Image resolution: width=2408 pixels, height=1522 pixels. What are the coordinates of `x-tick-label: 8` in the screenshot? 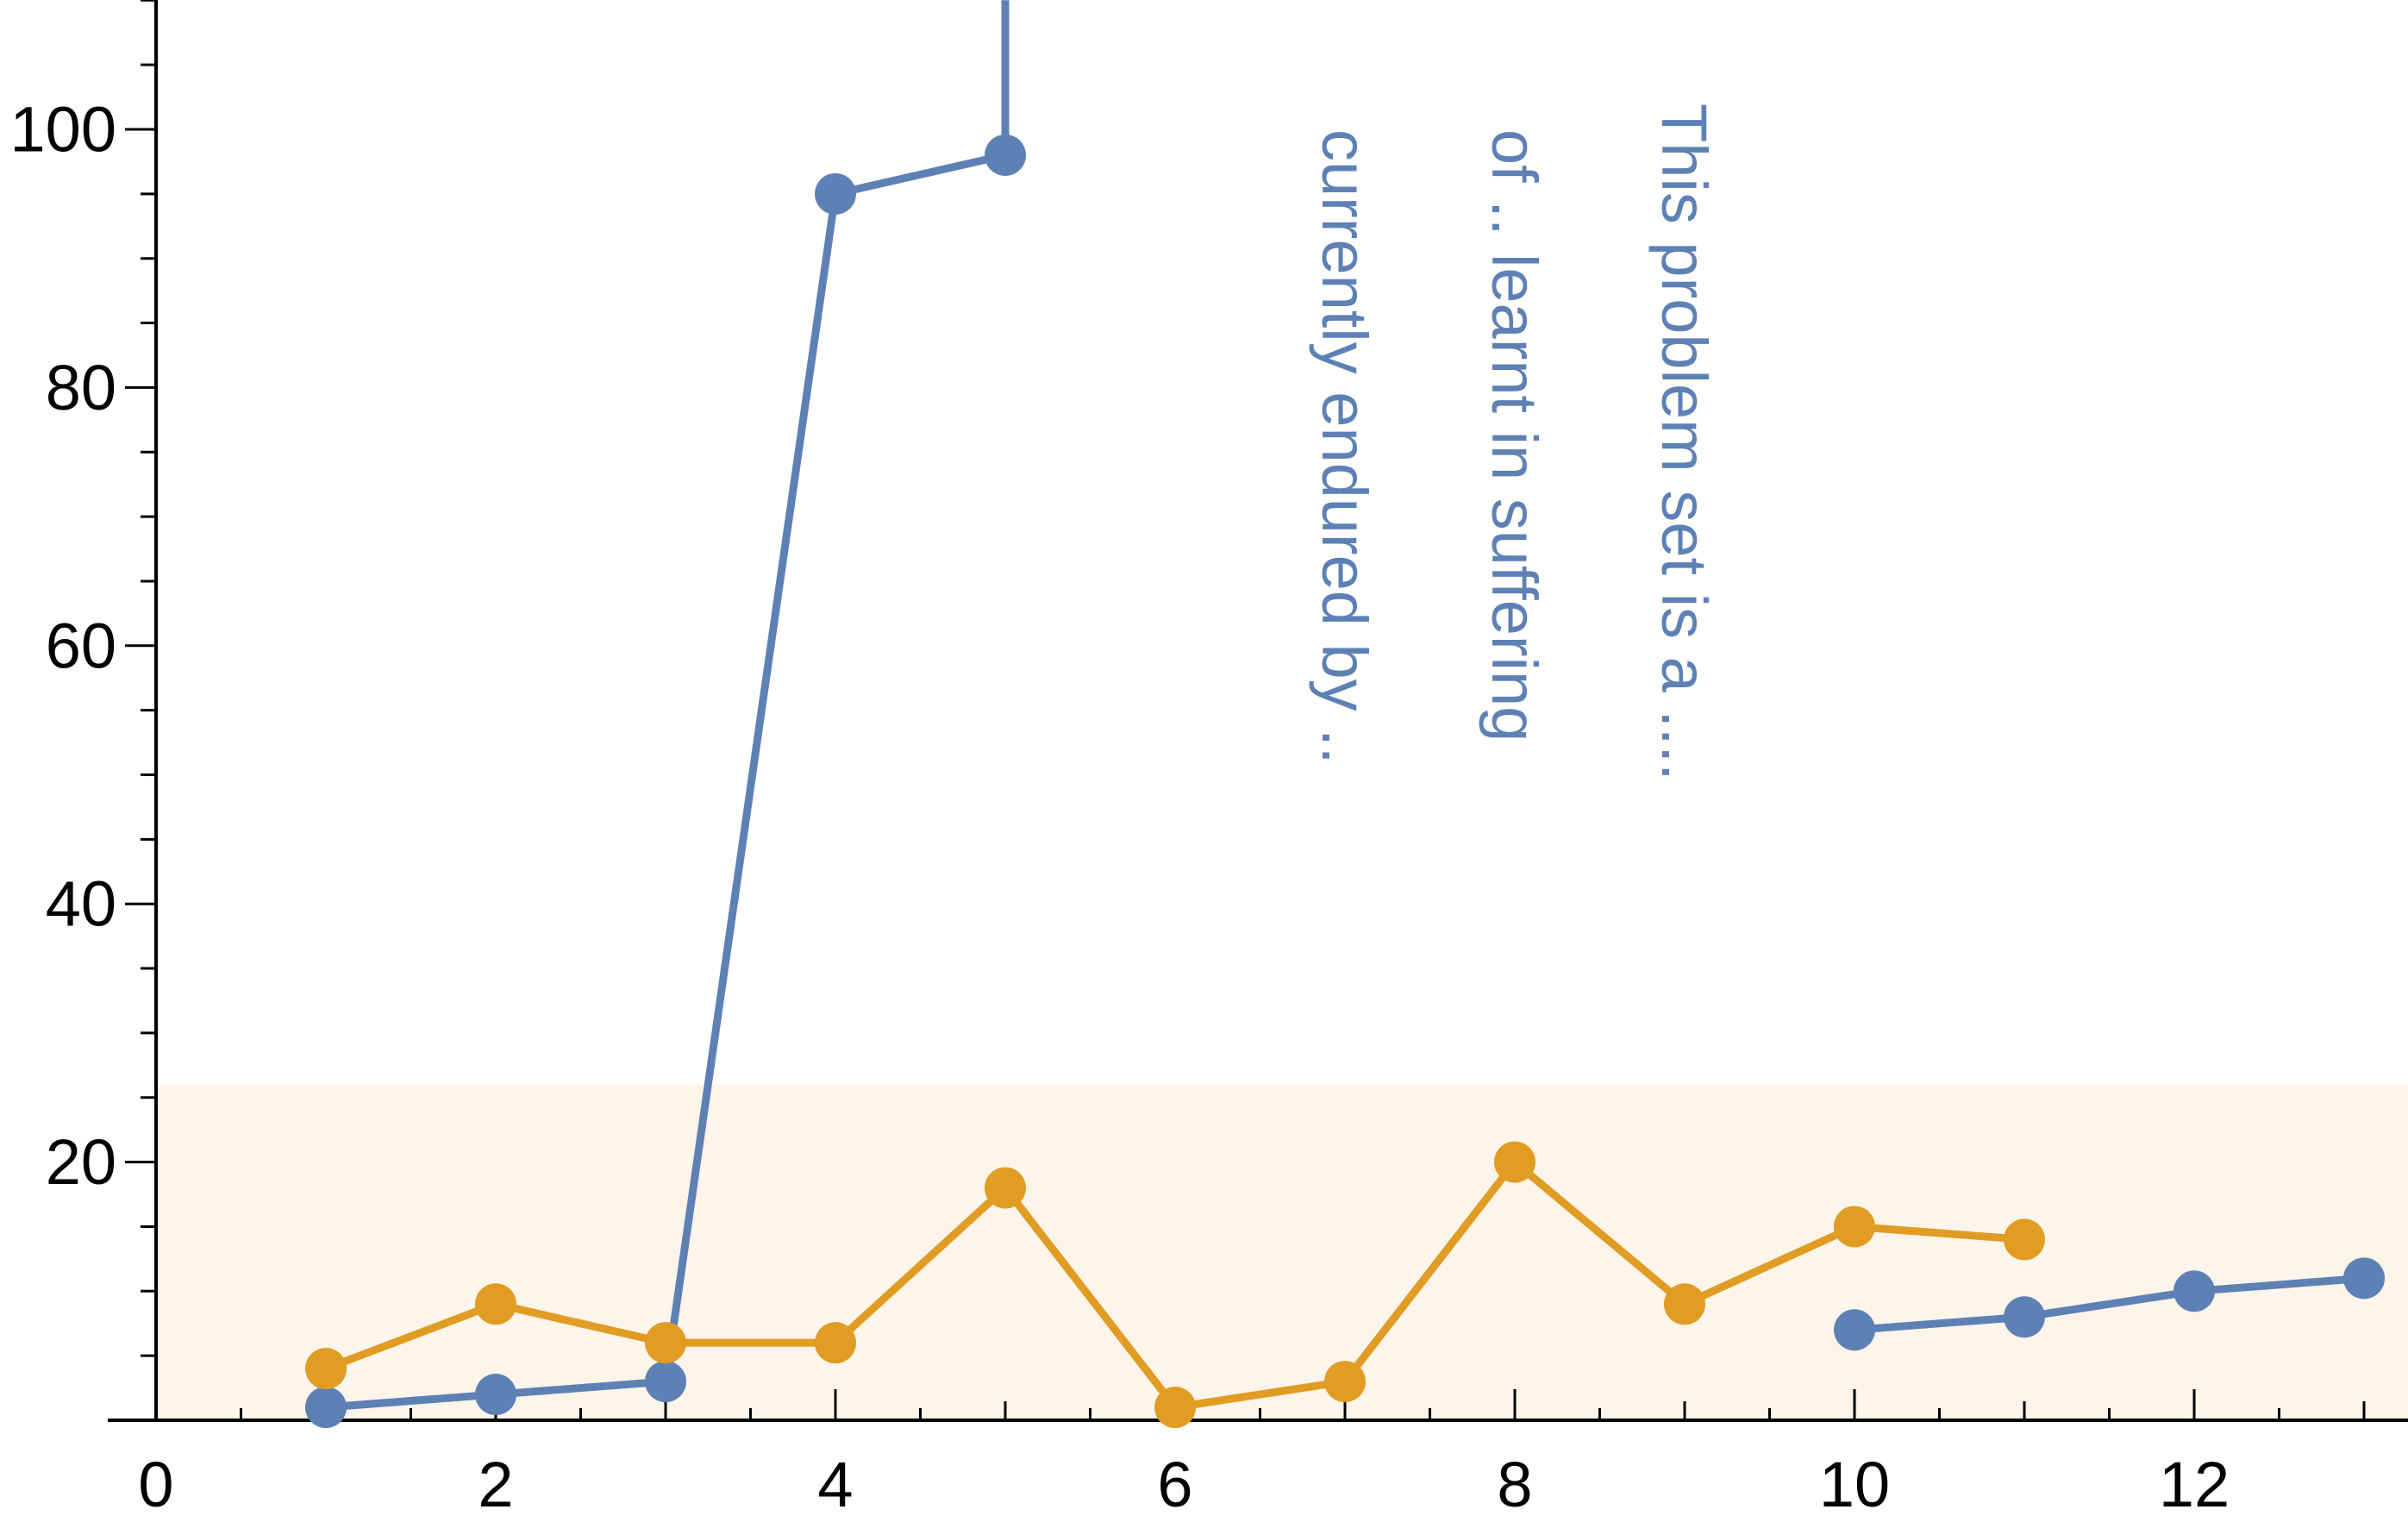 It's located at (1514, 1485).